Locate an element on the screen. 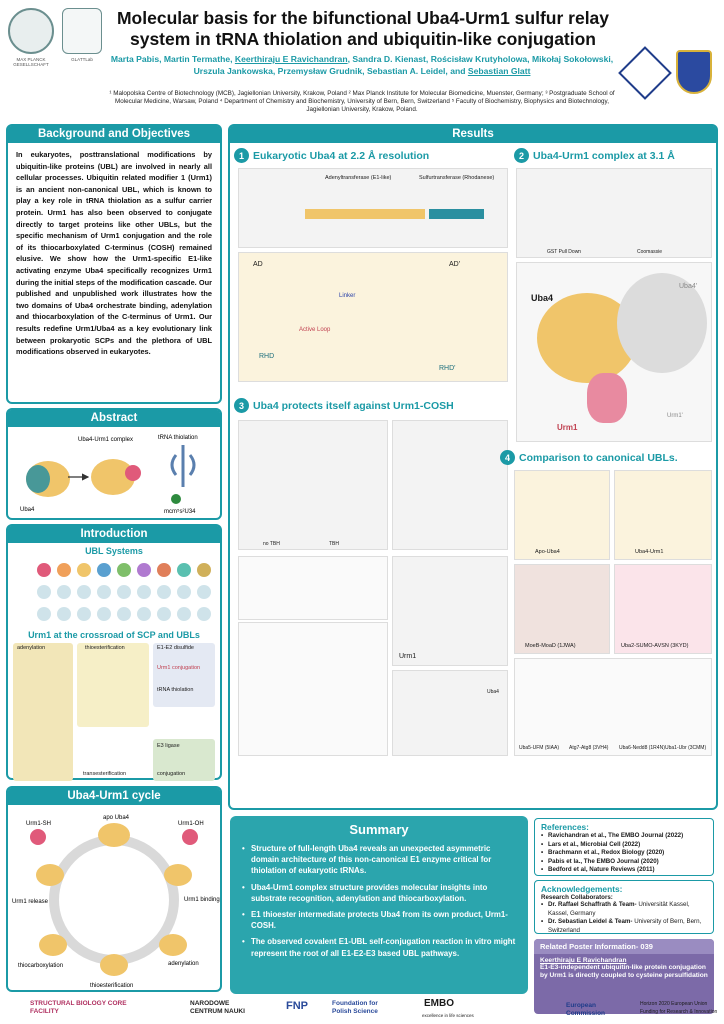 The image size is (724, 1024). fig4-label-uba4urm1: Uba4-Urm1 is located at coordinates (649, 552).